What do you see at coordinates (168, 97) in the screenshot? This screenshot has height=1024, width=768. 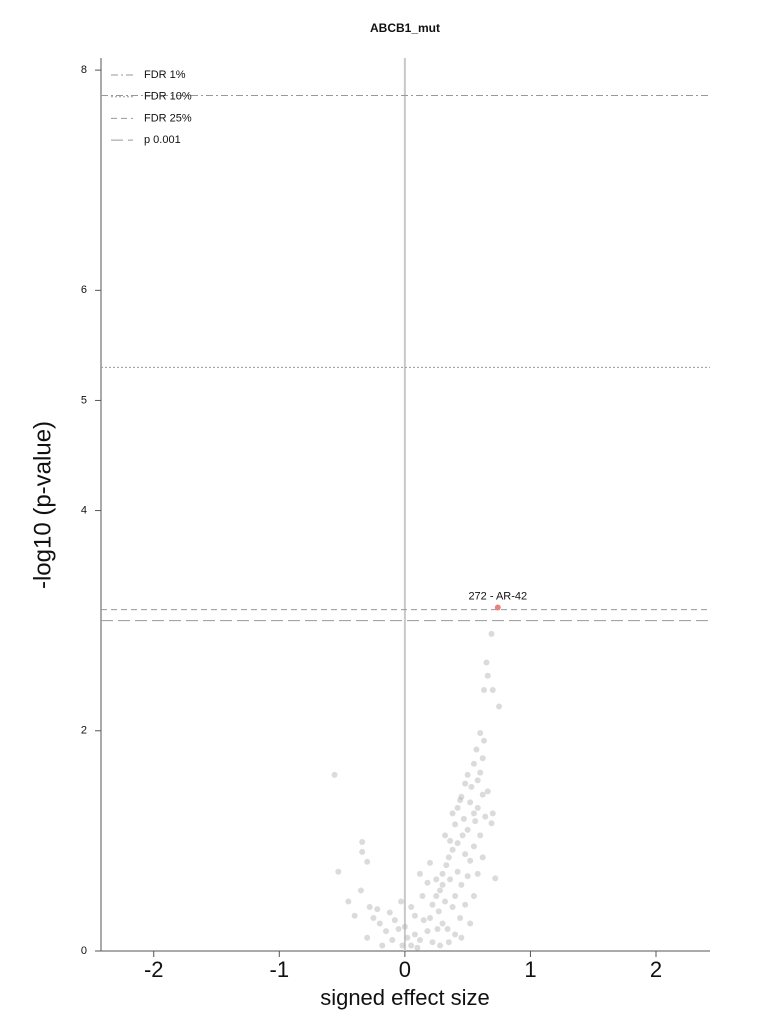 I see `legend-label: FDR 10%` at bounding box center [168, 97].